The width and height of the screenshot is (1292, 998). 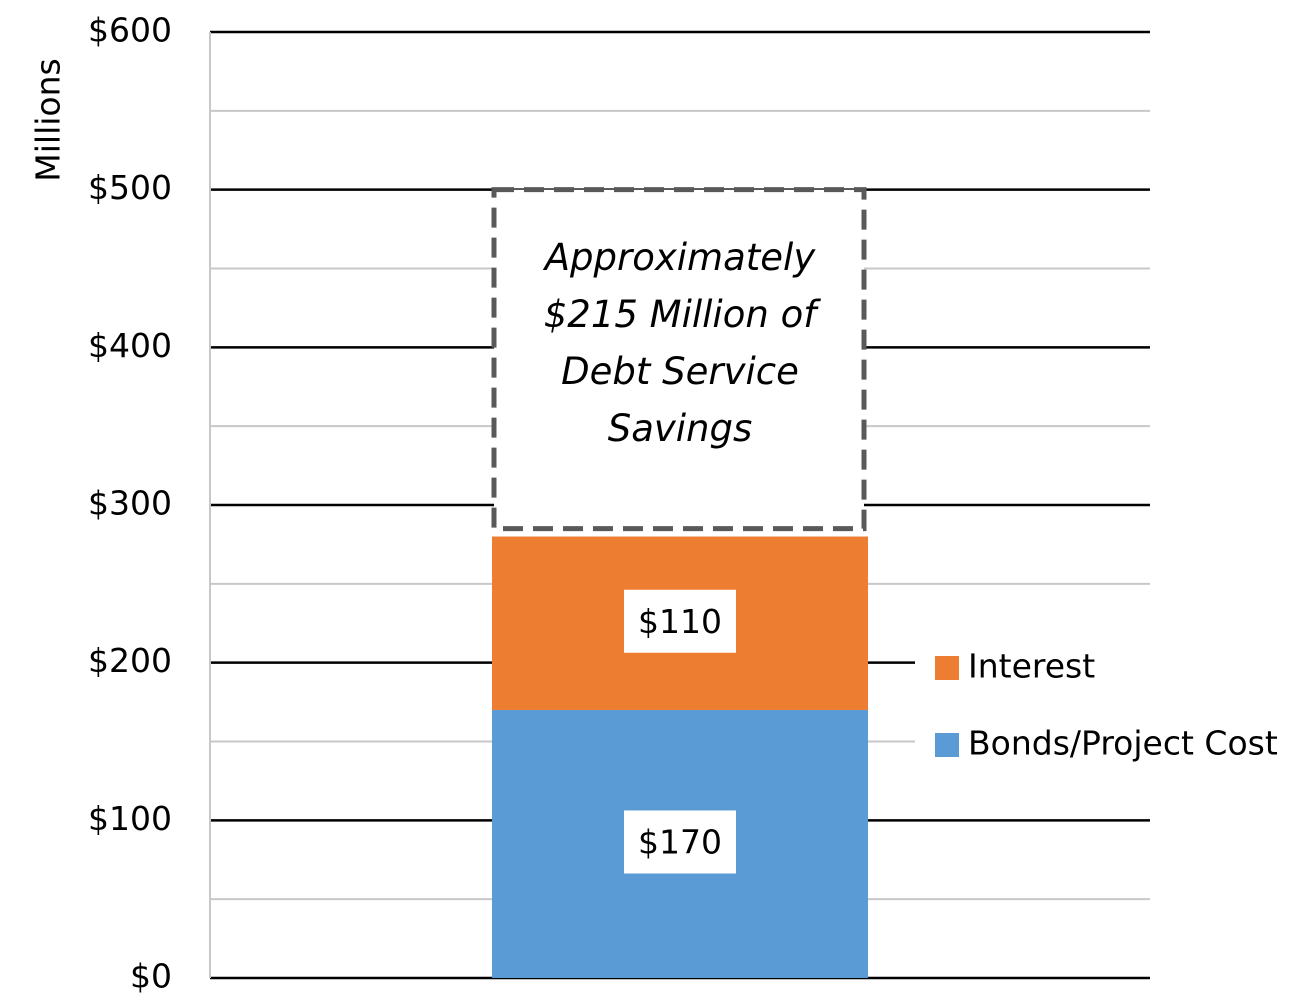 I want to click on y-tick-label: $400, so click(x=130, y=345).